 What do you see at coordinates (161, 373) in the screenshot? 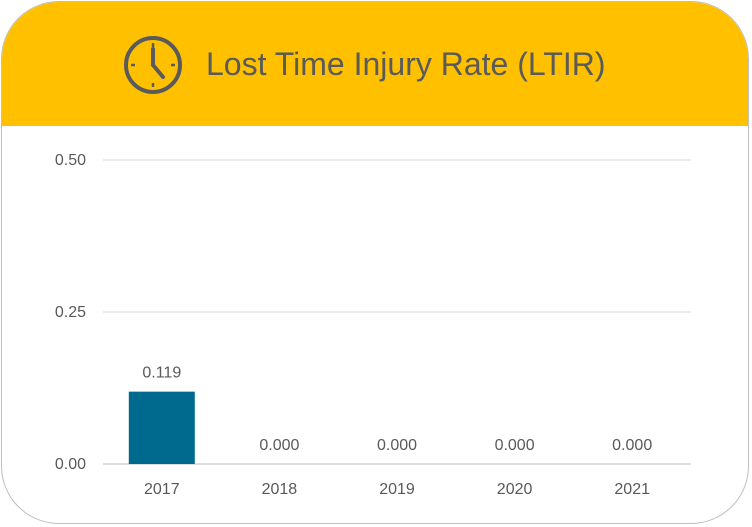
I see `data-label: 0.119` at bounding box center [161, 373].